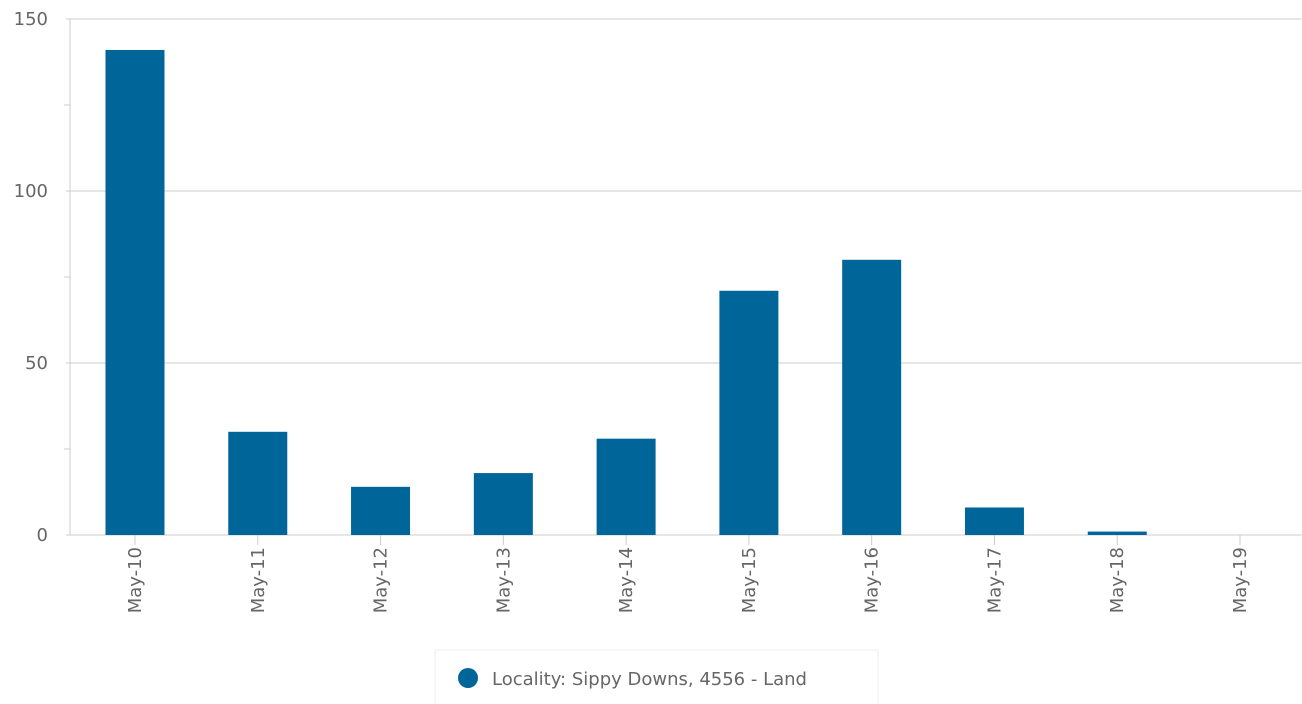 The image size is (1302, 704). I want to click on x-tick-label: May-16, so click(872, 580).